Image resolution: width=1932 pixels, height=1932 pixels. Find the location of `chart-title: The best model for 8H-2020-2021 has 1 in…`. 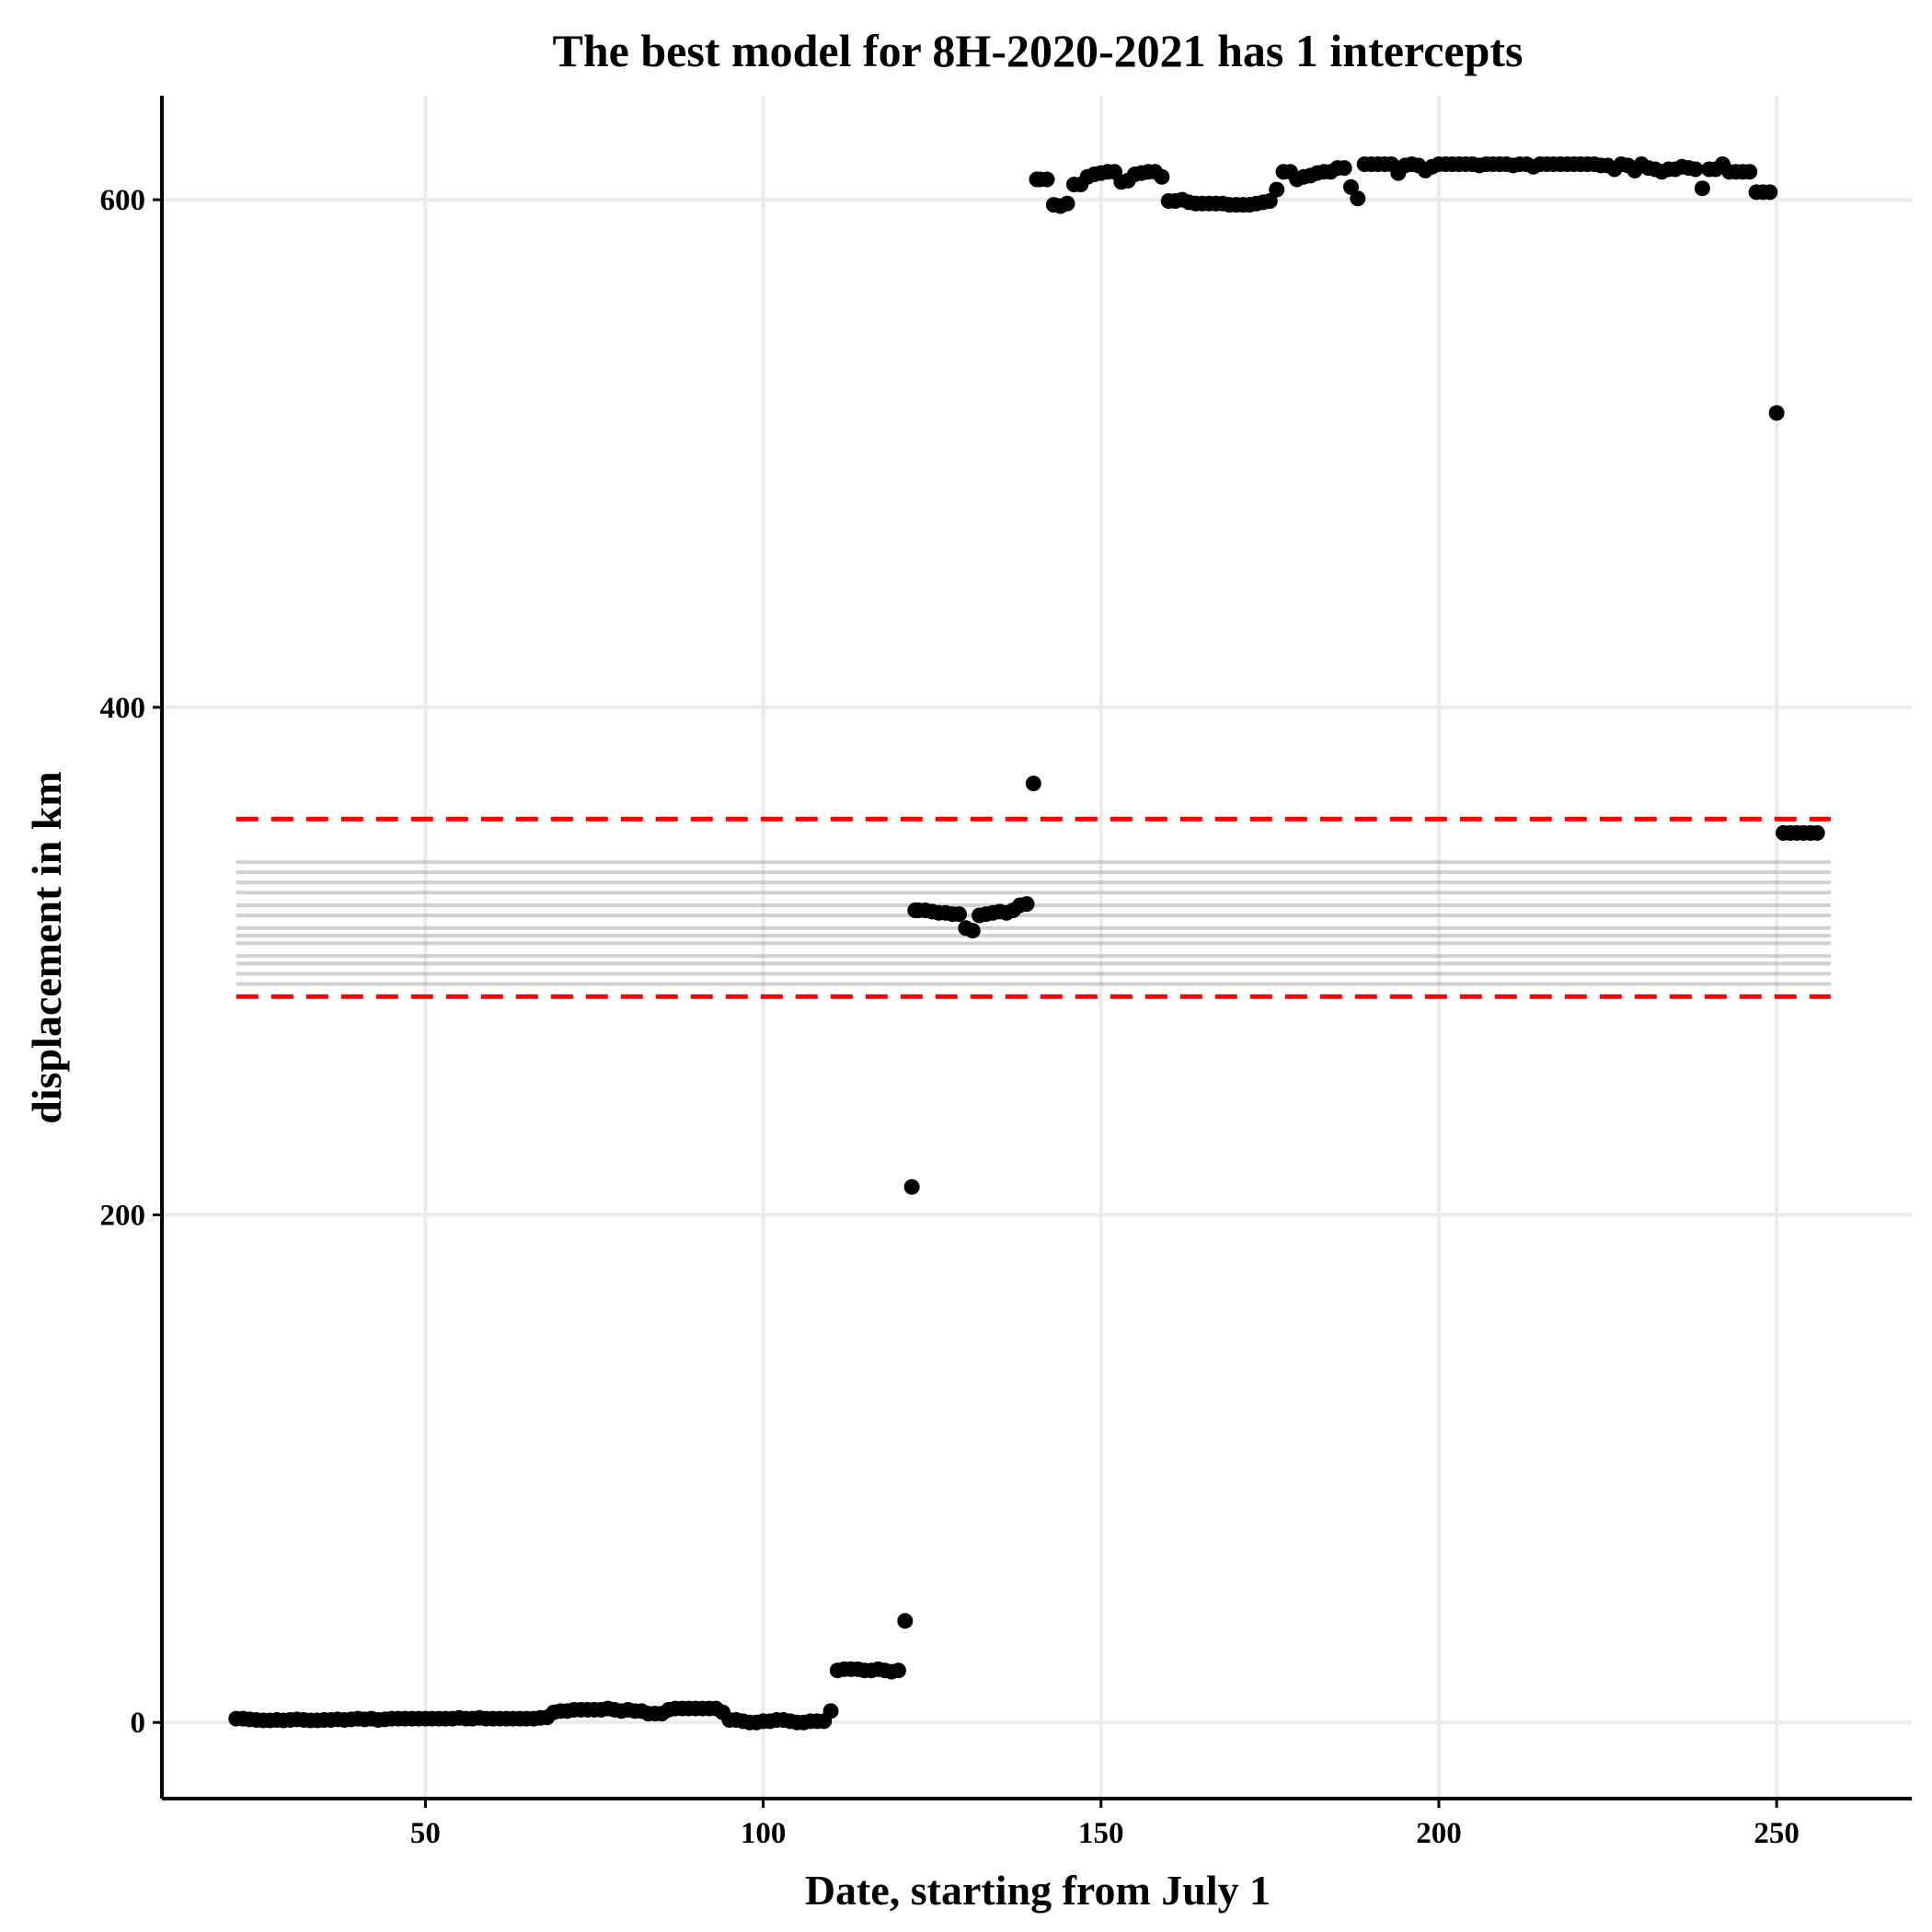

chart-title: The best model for 8H-2020-2021 has 1 in… is located at coordinates (1037, 50).